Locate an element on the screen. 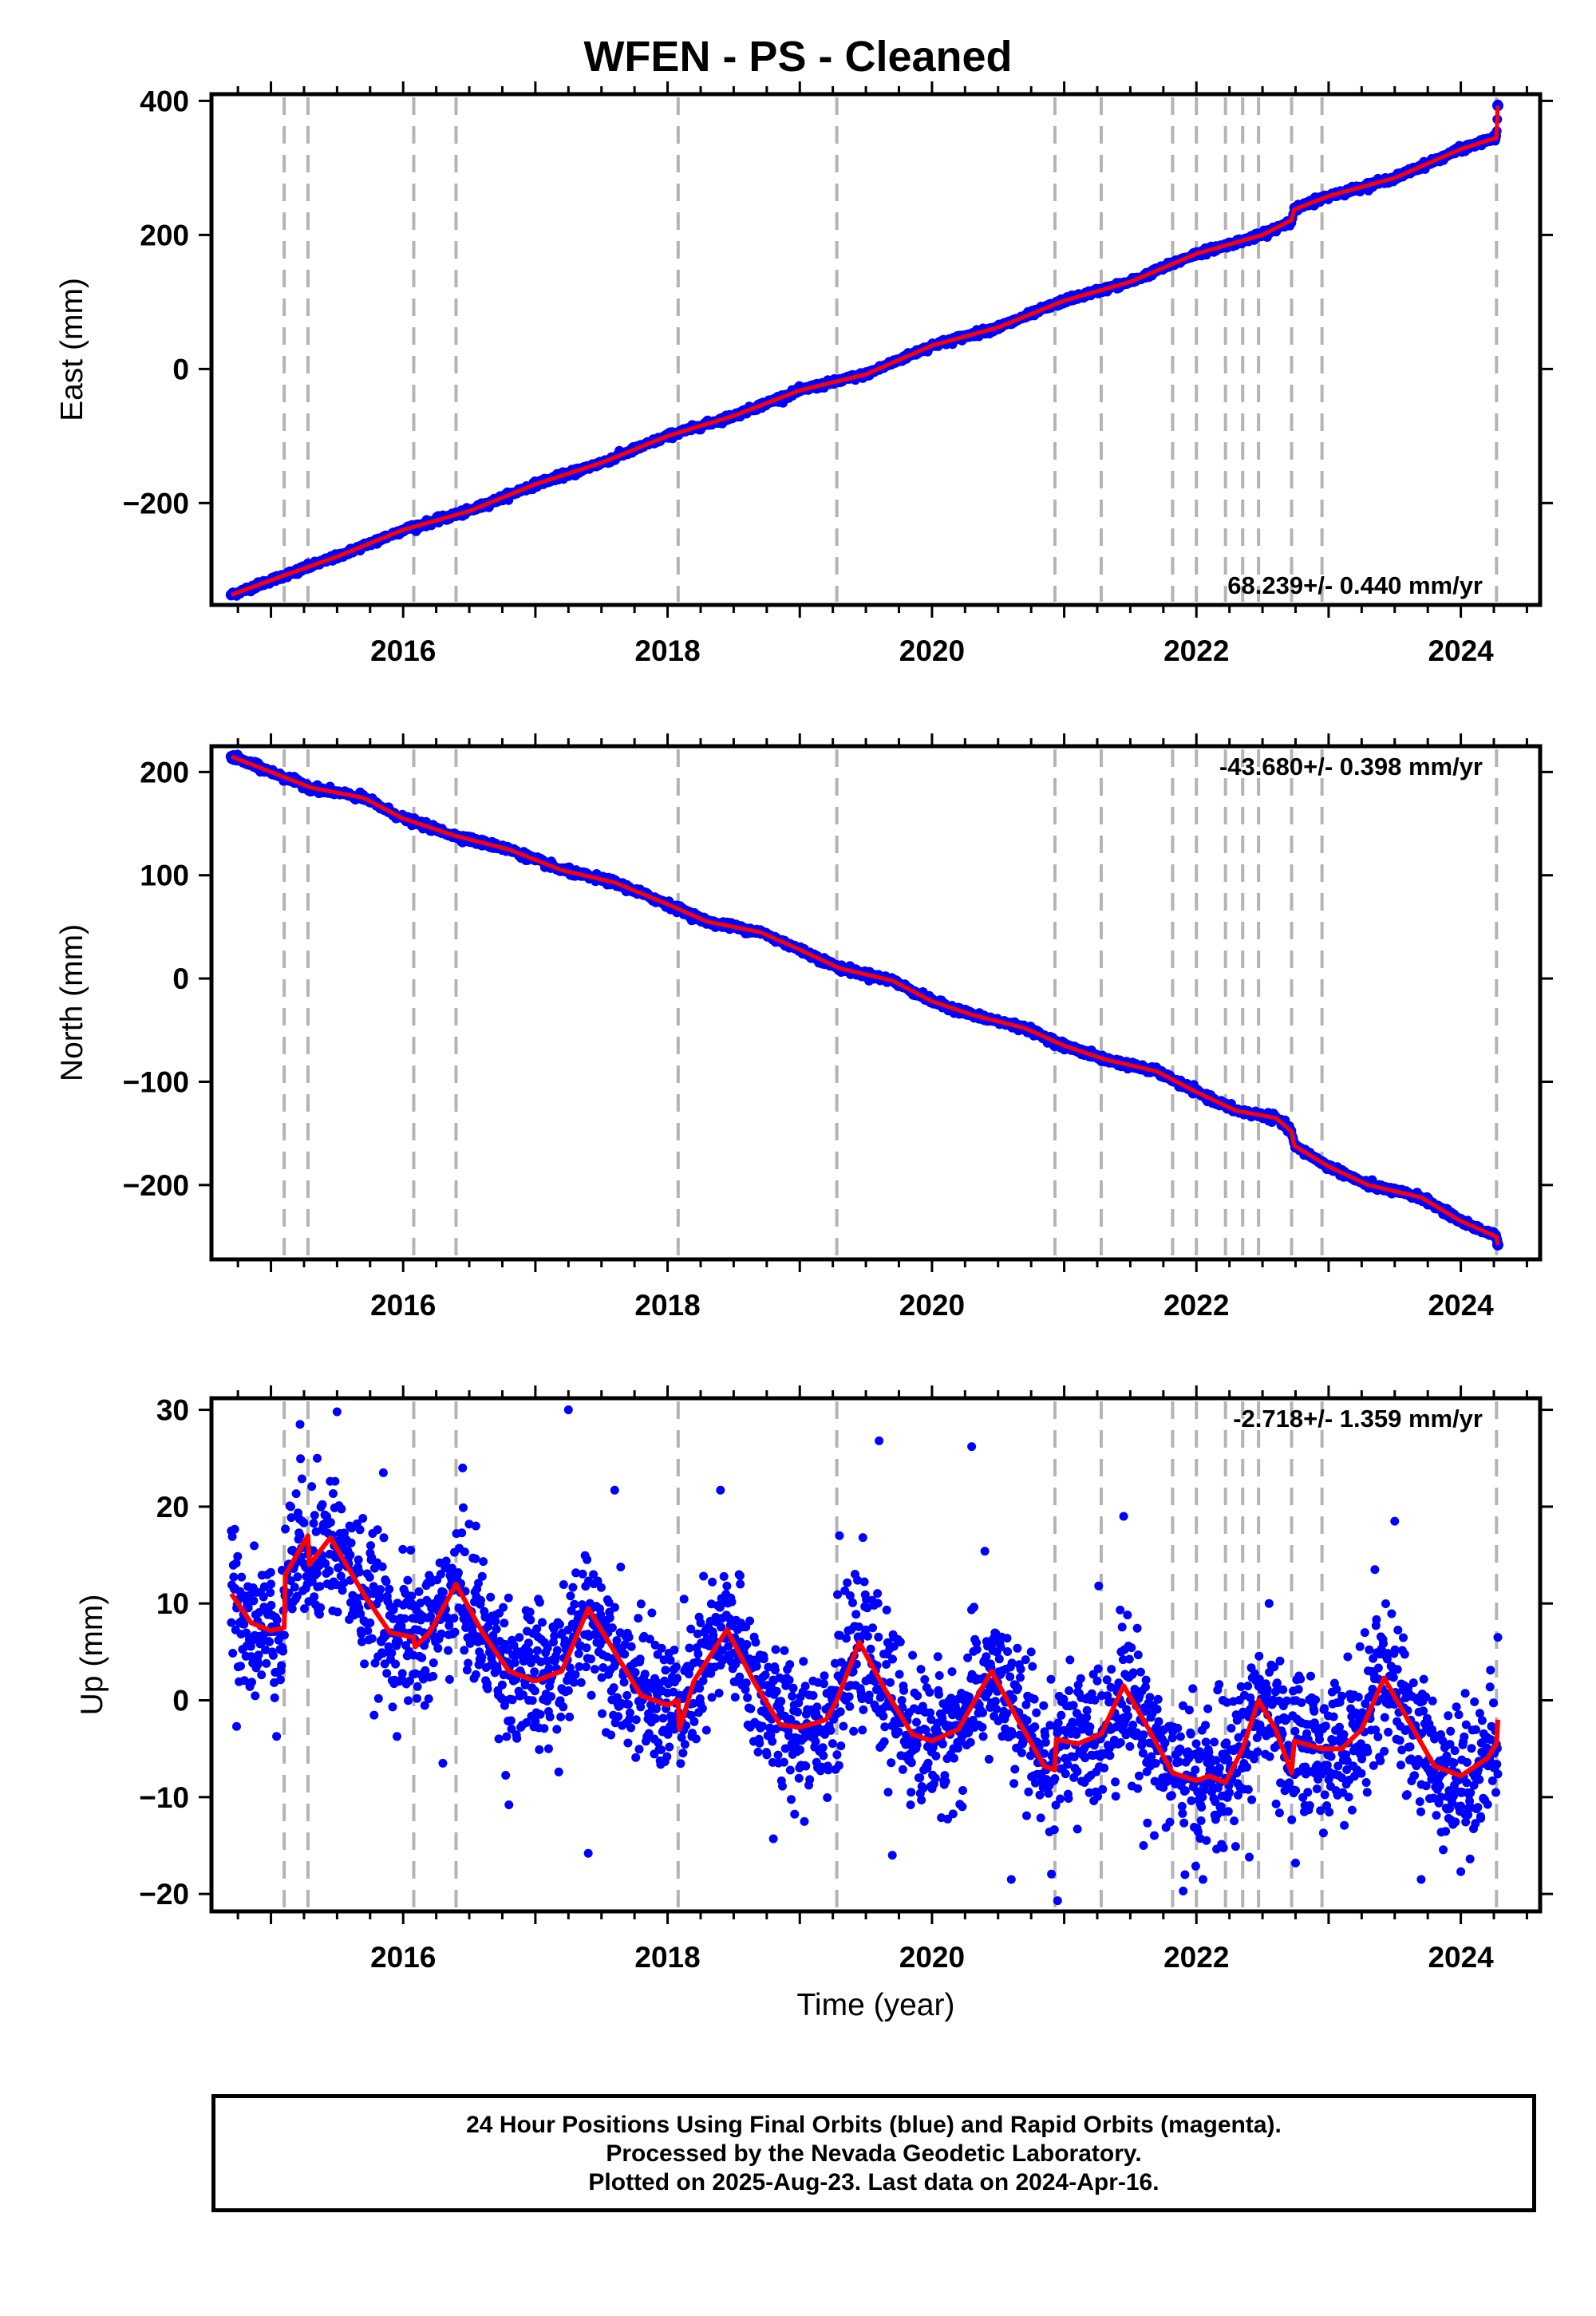 The width and height of the screenshot is (1596, 2316). x-tick-label: 2022 is located at coordinates (1196, 650).